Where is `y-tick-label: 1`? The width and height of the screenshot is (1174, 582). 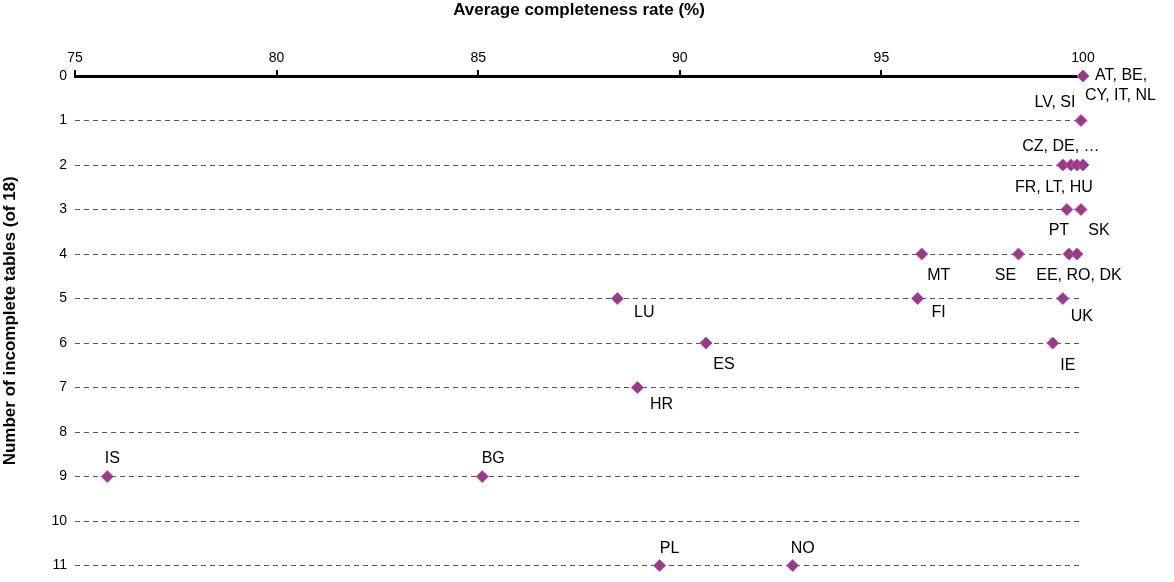
y-tick-label: 1 is located at coordinates (63, 119).